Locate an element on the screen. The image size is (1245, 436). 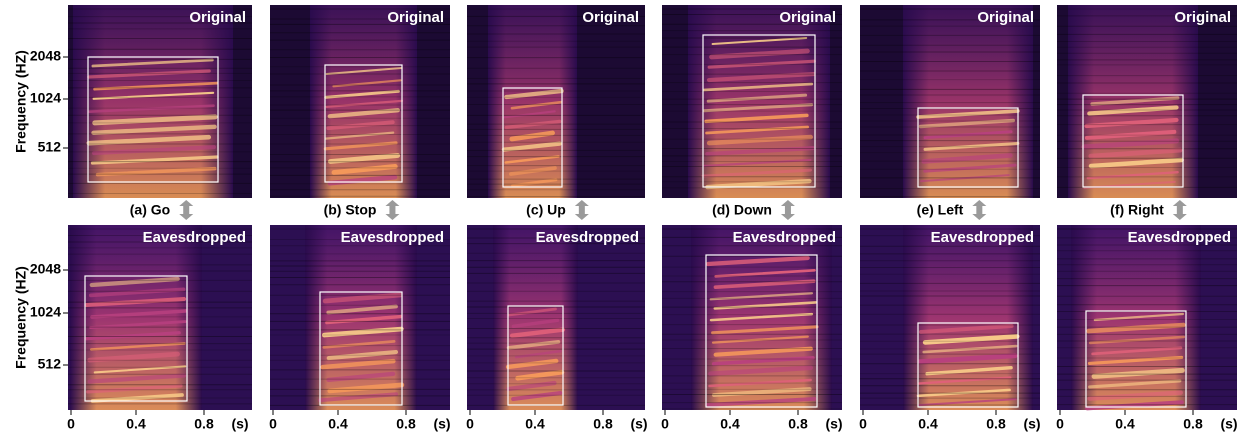
x-tick-label: 0.4 is located at coordinates (928, 424).